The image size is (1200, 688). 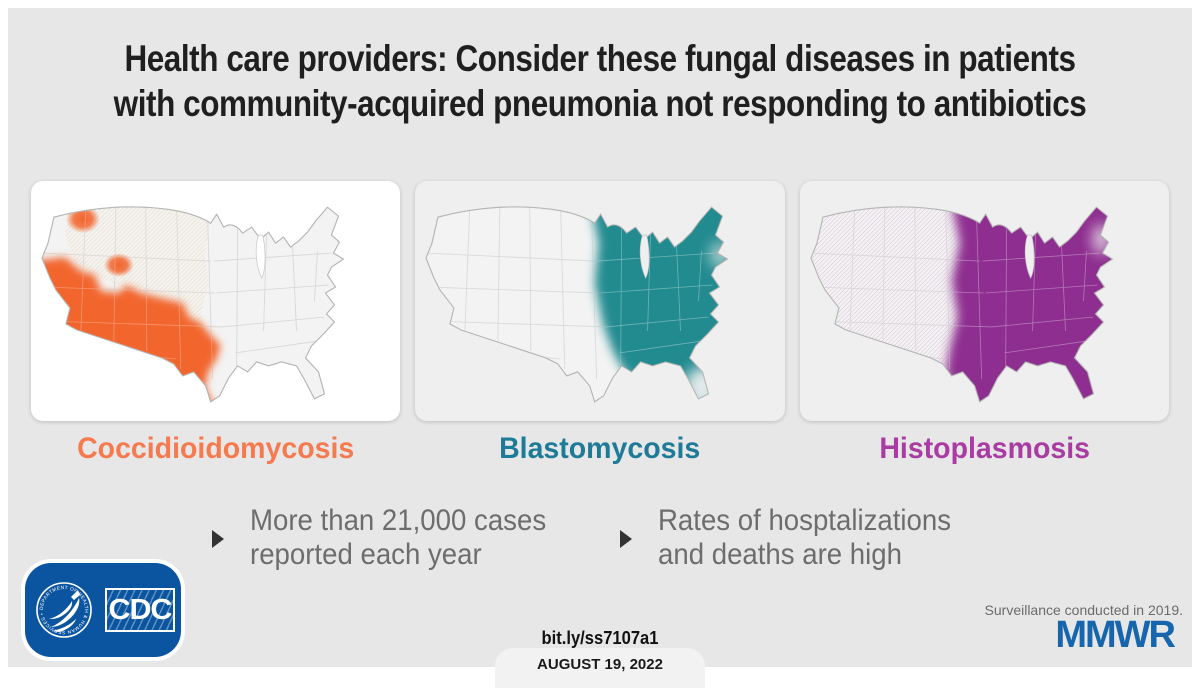 I want to click on us-map-histoplasmosis-icon, so click(x=961, y=304).